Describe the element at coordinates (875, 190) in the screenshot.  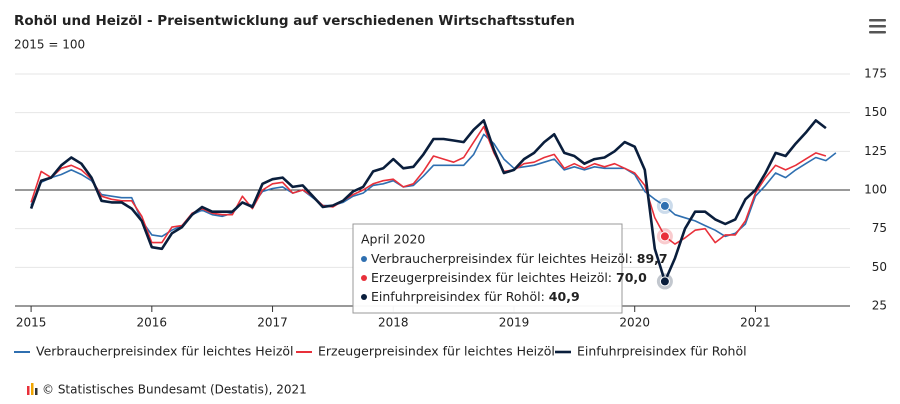
I see `y-tick-label: 100` at that location.